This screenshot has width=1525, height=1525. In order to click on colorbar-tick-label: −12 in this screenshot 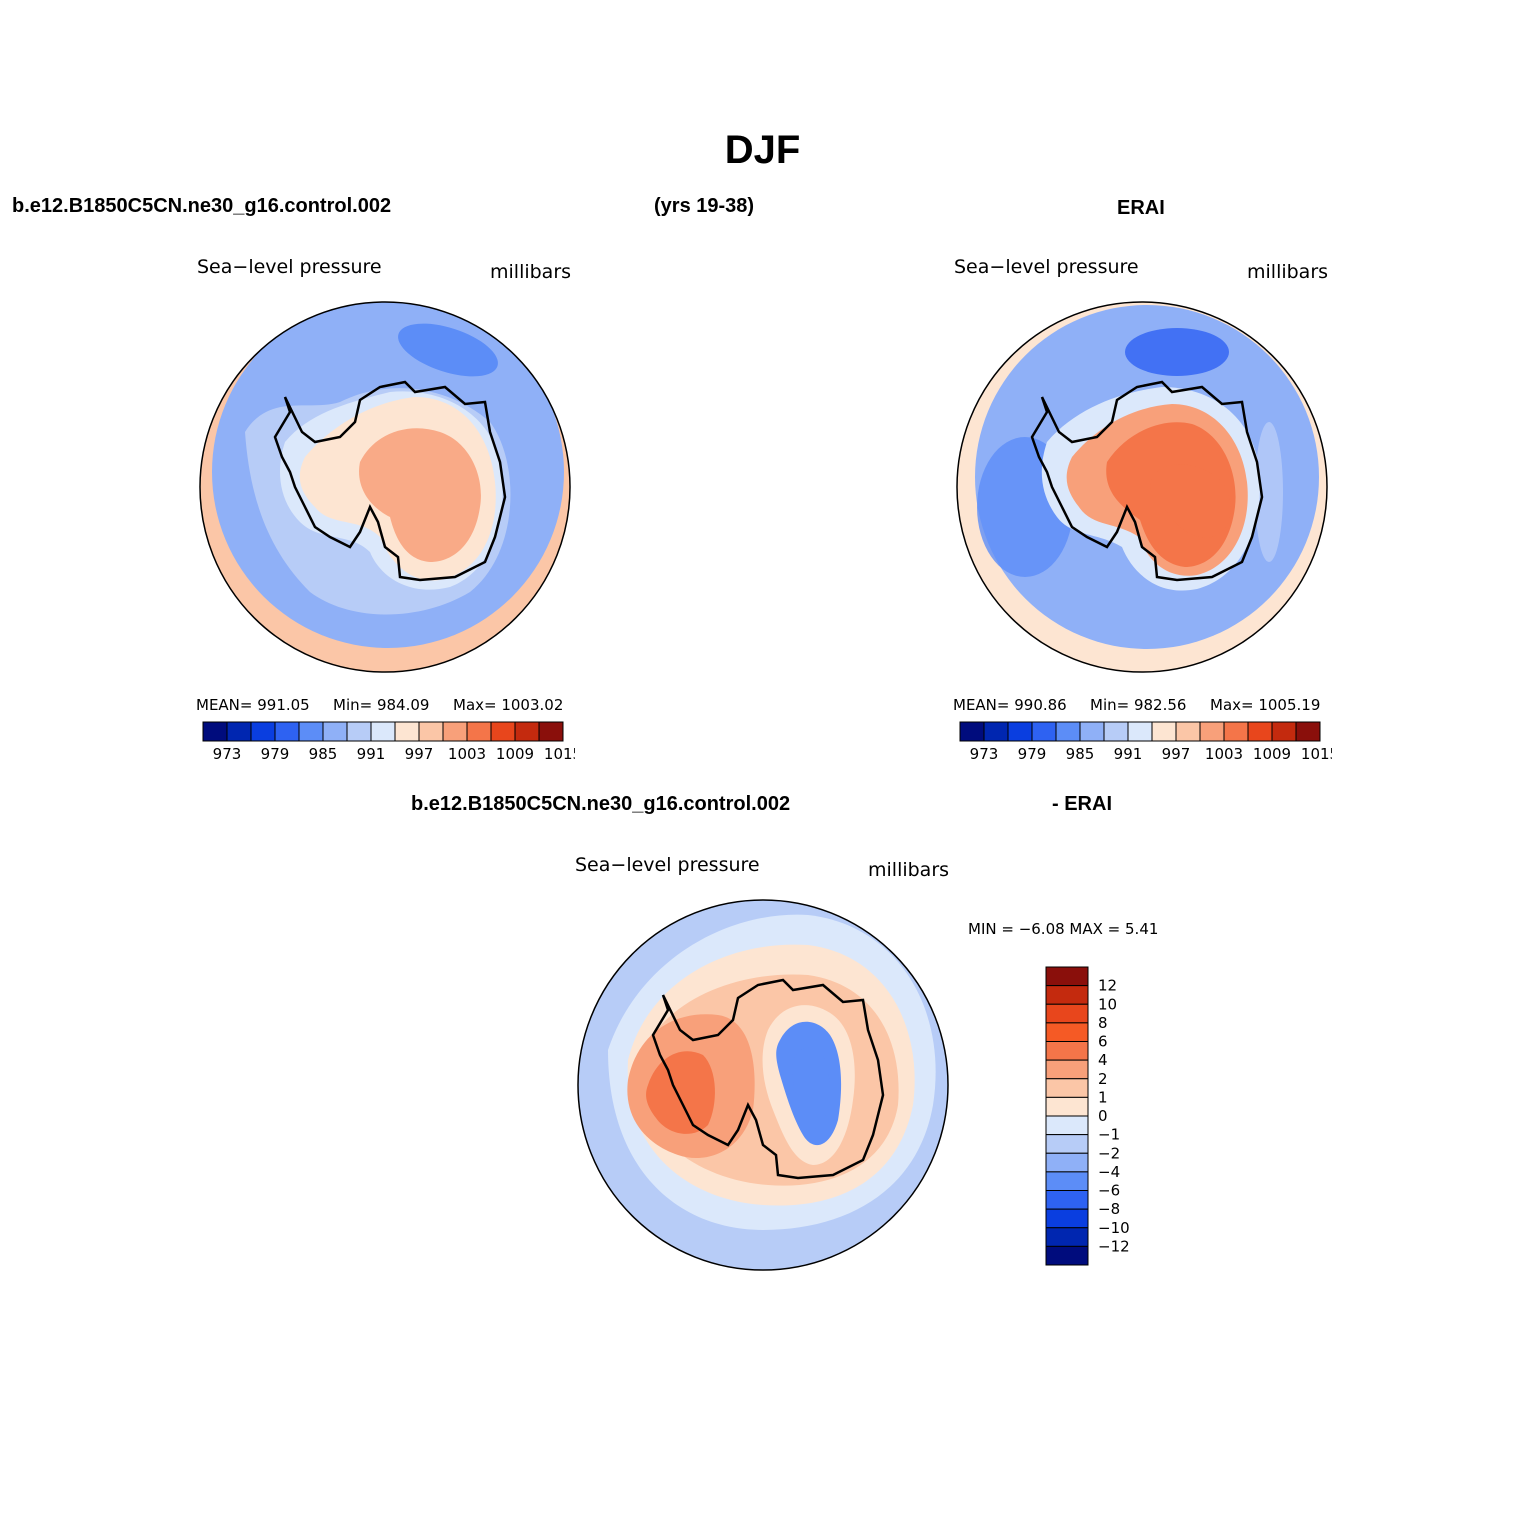, I will do `click(1114, 1246)`.